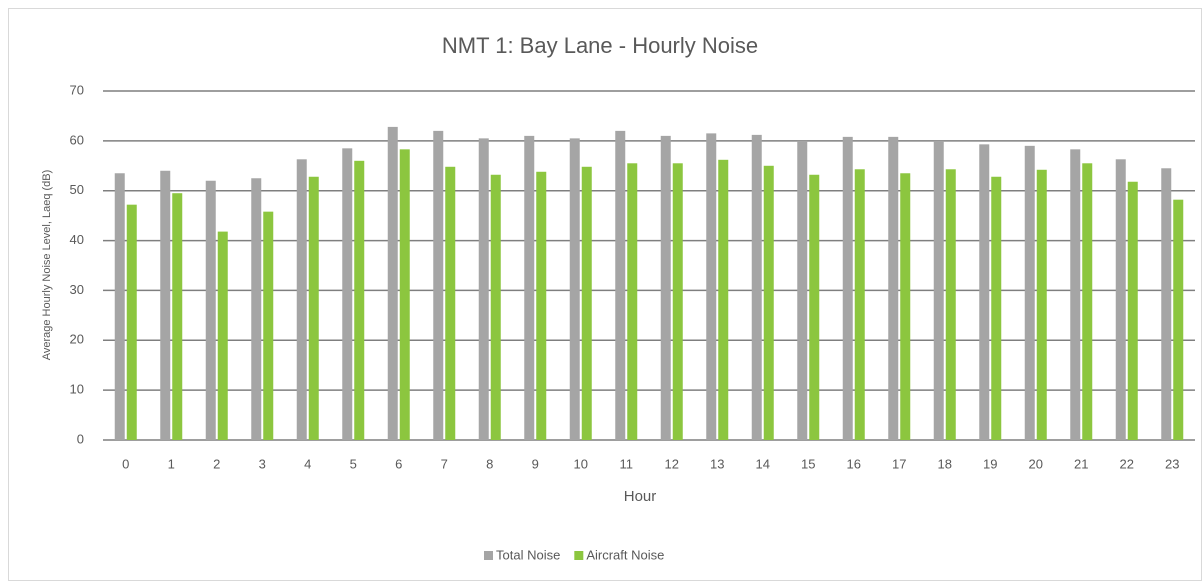  I want to click on x-tick-label: 15, so click(808, 463).